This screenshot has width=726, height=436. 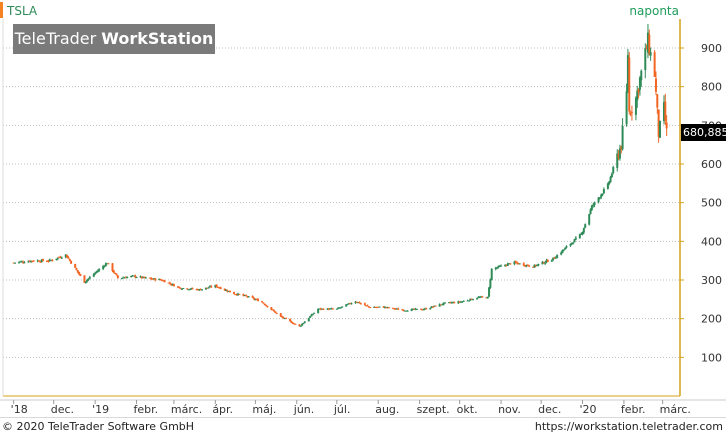 What do you see at coordinates (1, 10) in the screenshot?
I see `ticker-tab-marker` at bounding box center [1, 10].